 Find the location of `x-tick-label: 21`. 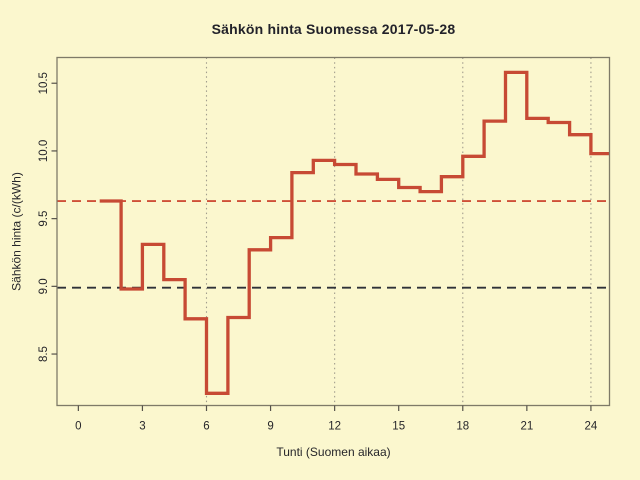

x-tick-label: 21 is located at coordinates (526, 427).